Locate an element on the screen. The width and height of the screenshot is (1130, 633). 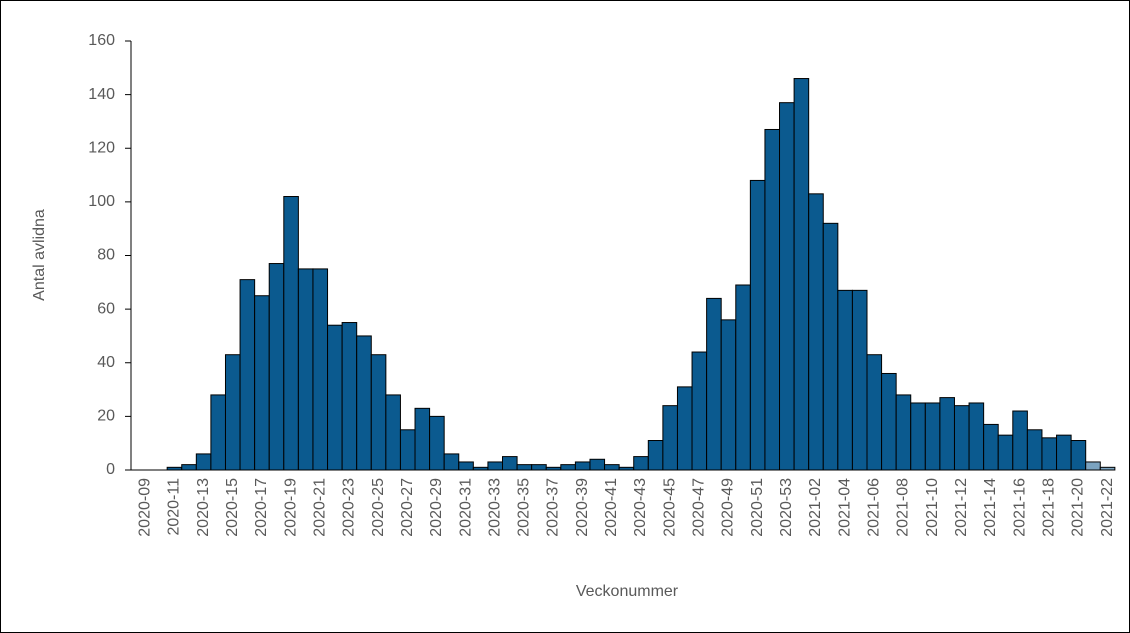
x-tick-label: 2020-19 is located at coordinates (290, 507).